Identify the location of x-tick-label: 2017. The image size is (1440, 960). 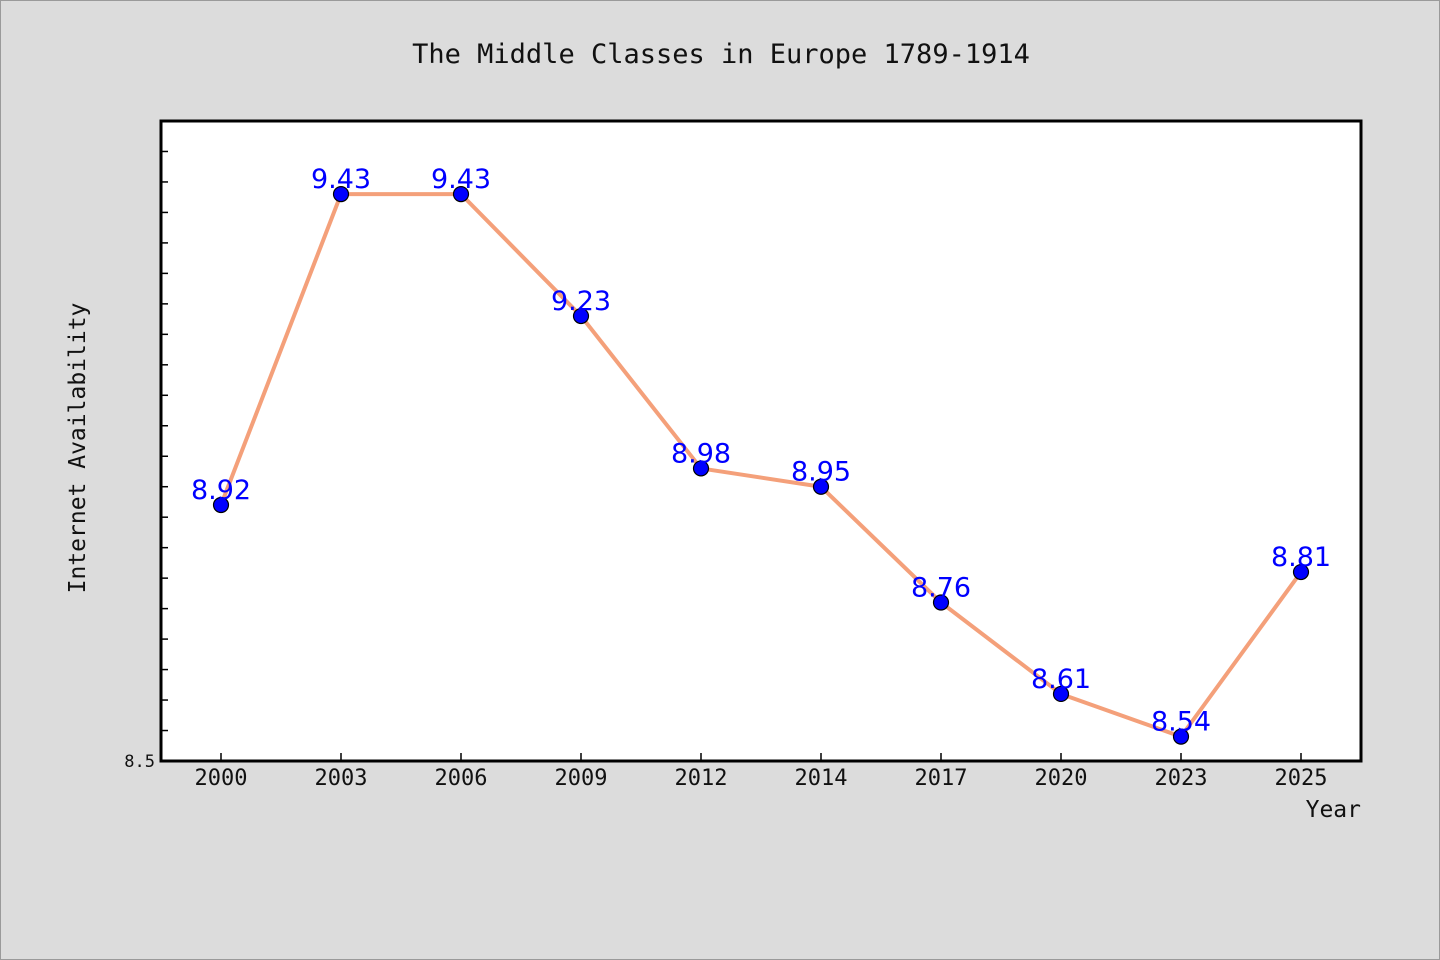
(941, 778).